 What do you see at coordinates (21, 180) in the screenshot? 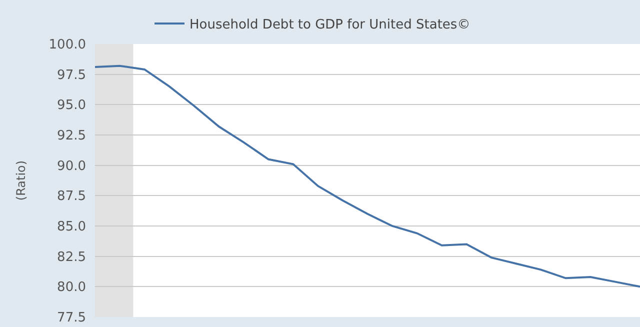
I see `y-axis-title: (Ratio)` at bounding box center [21, 180].